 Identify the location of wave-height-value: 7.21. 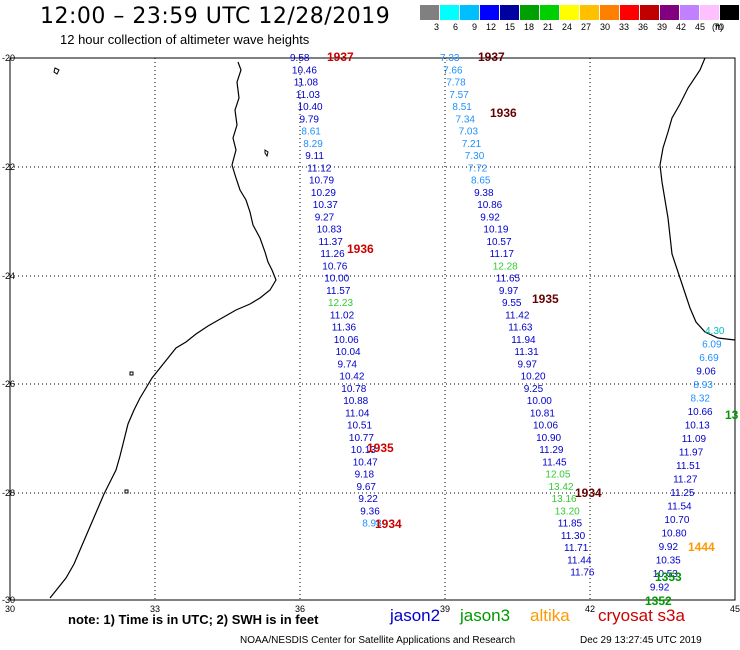
(472, 144).